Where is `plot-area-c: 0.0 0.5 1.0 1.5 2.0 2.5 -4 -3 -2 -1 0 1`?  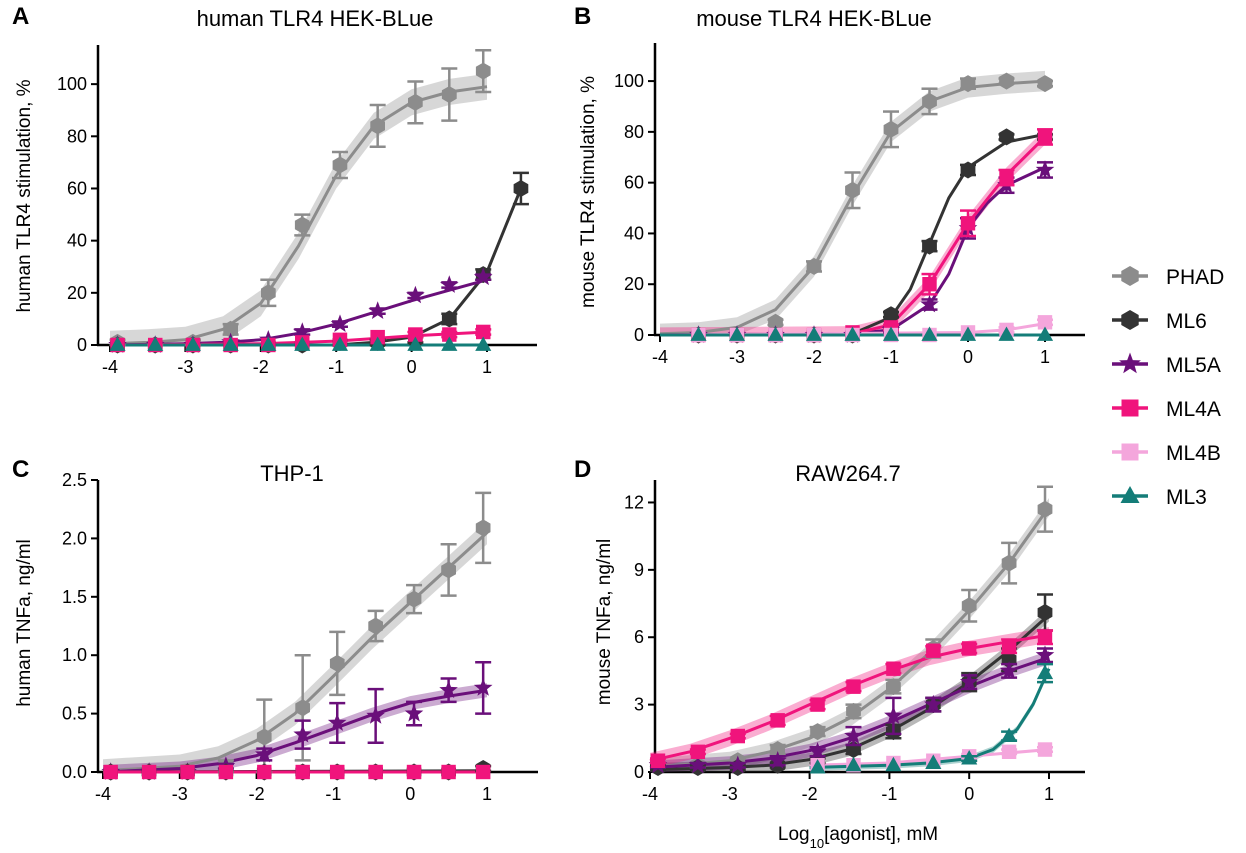 plot-area-c: 0.0 0.5 1.0 1.5 2.0 2.5 -4 -3 -2 -1 0 1 is located at coordinates (300, 637).